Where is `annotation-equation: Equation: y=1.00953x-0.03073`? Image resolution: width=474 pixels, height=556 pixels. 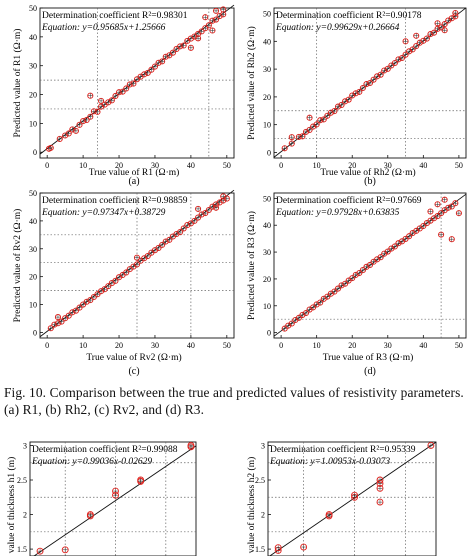
annotation-equation: Equation: y=1.00953x-0.03073 is located at coordinates (329, 462).